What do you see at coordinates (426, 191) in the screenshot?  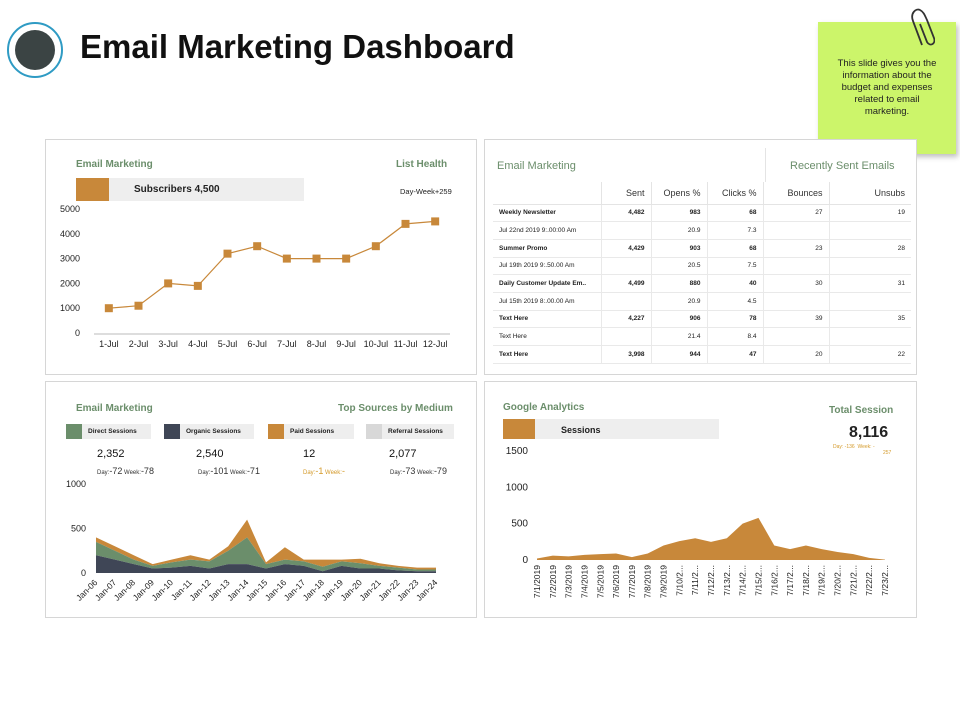 I see `list-health-note: Day-Week+259` at bounding box center [426, 191].